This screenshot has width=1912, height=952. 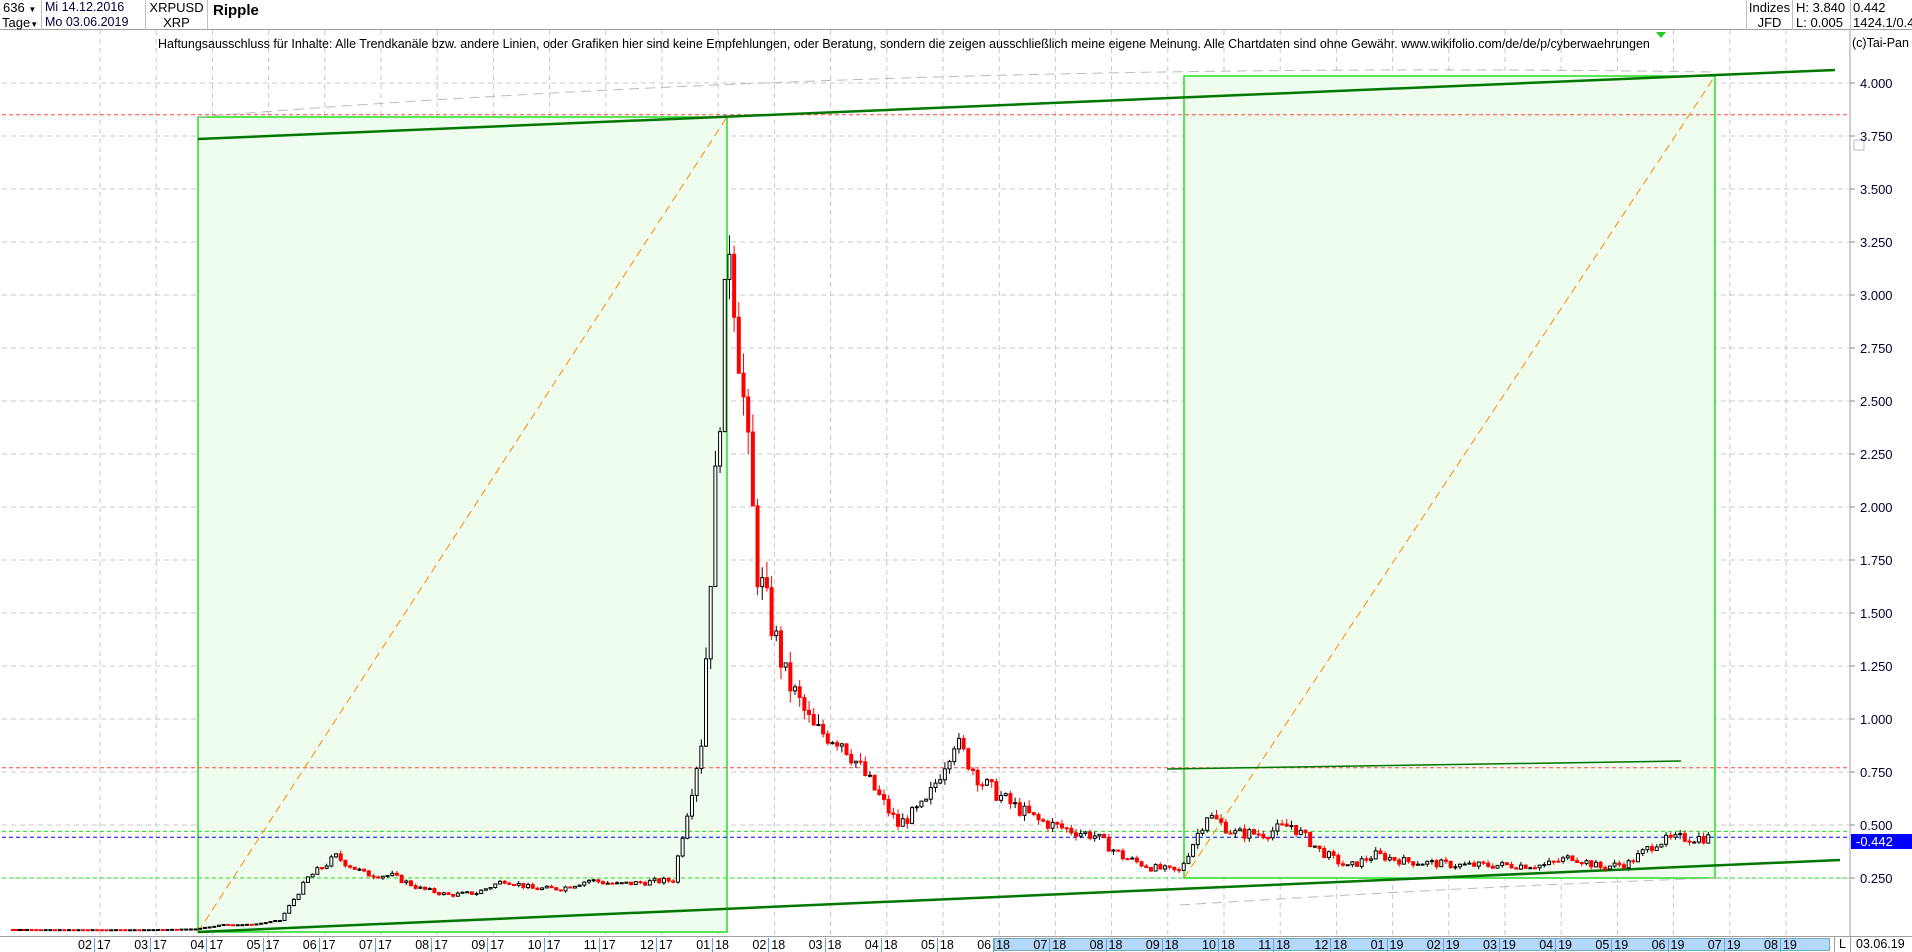 What do you see at coordinates (94, 7) in the screenshot?
I see `date-from: Mi 14.12.2016` at bounding box center [94, 7].